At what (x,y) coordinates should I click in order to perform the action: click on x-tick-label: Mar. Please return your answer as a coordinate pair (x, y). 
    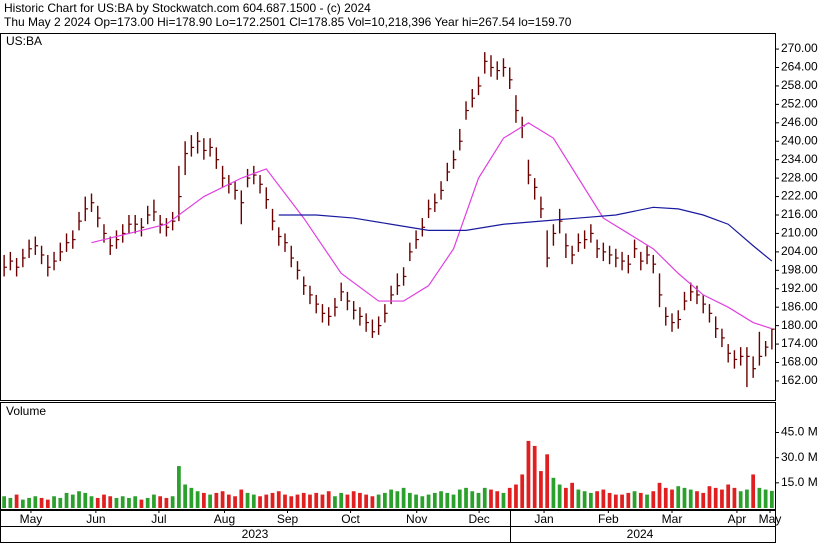
    Looking at the image, I should click on (672, 519).